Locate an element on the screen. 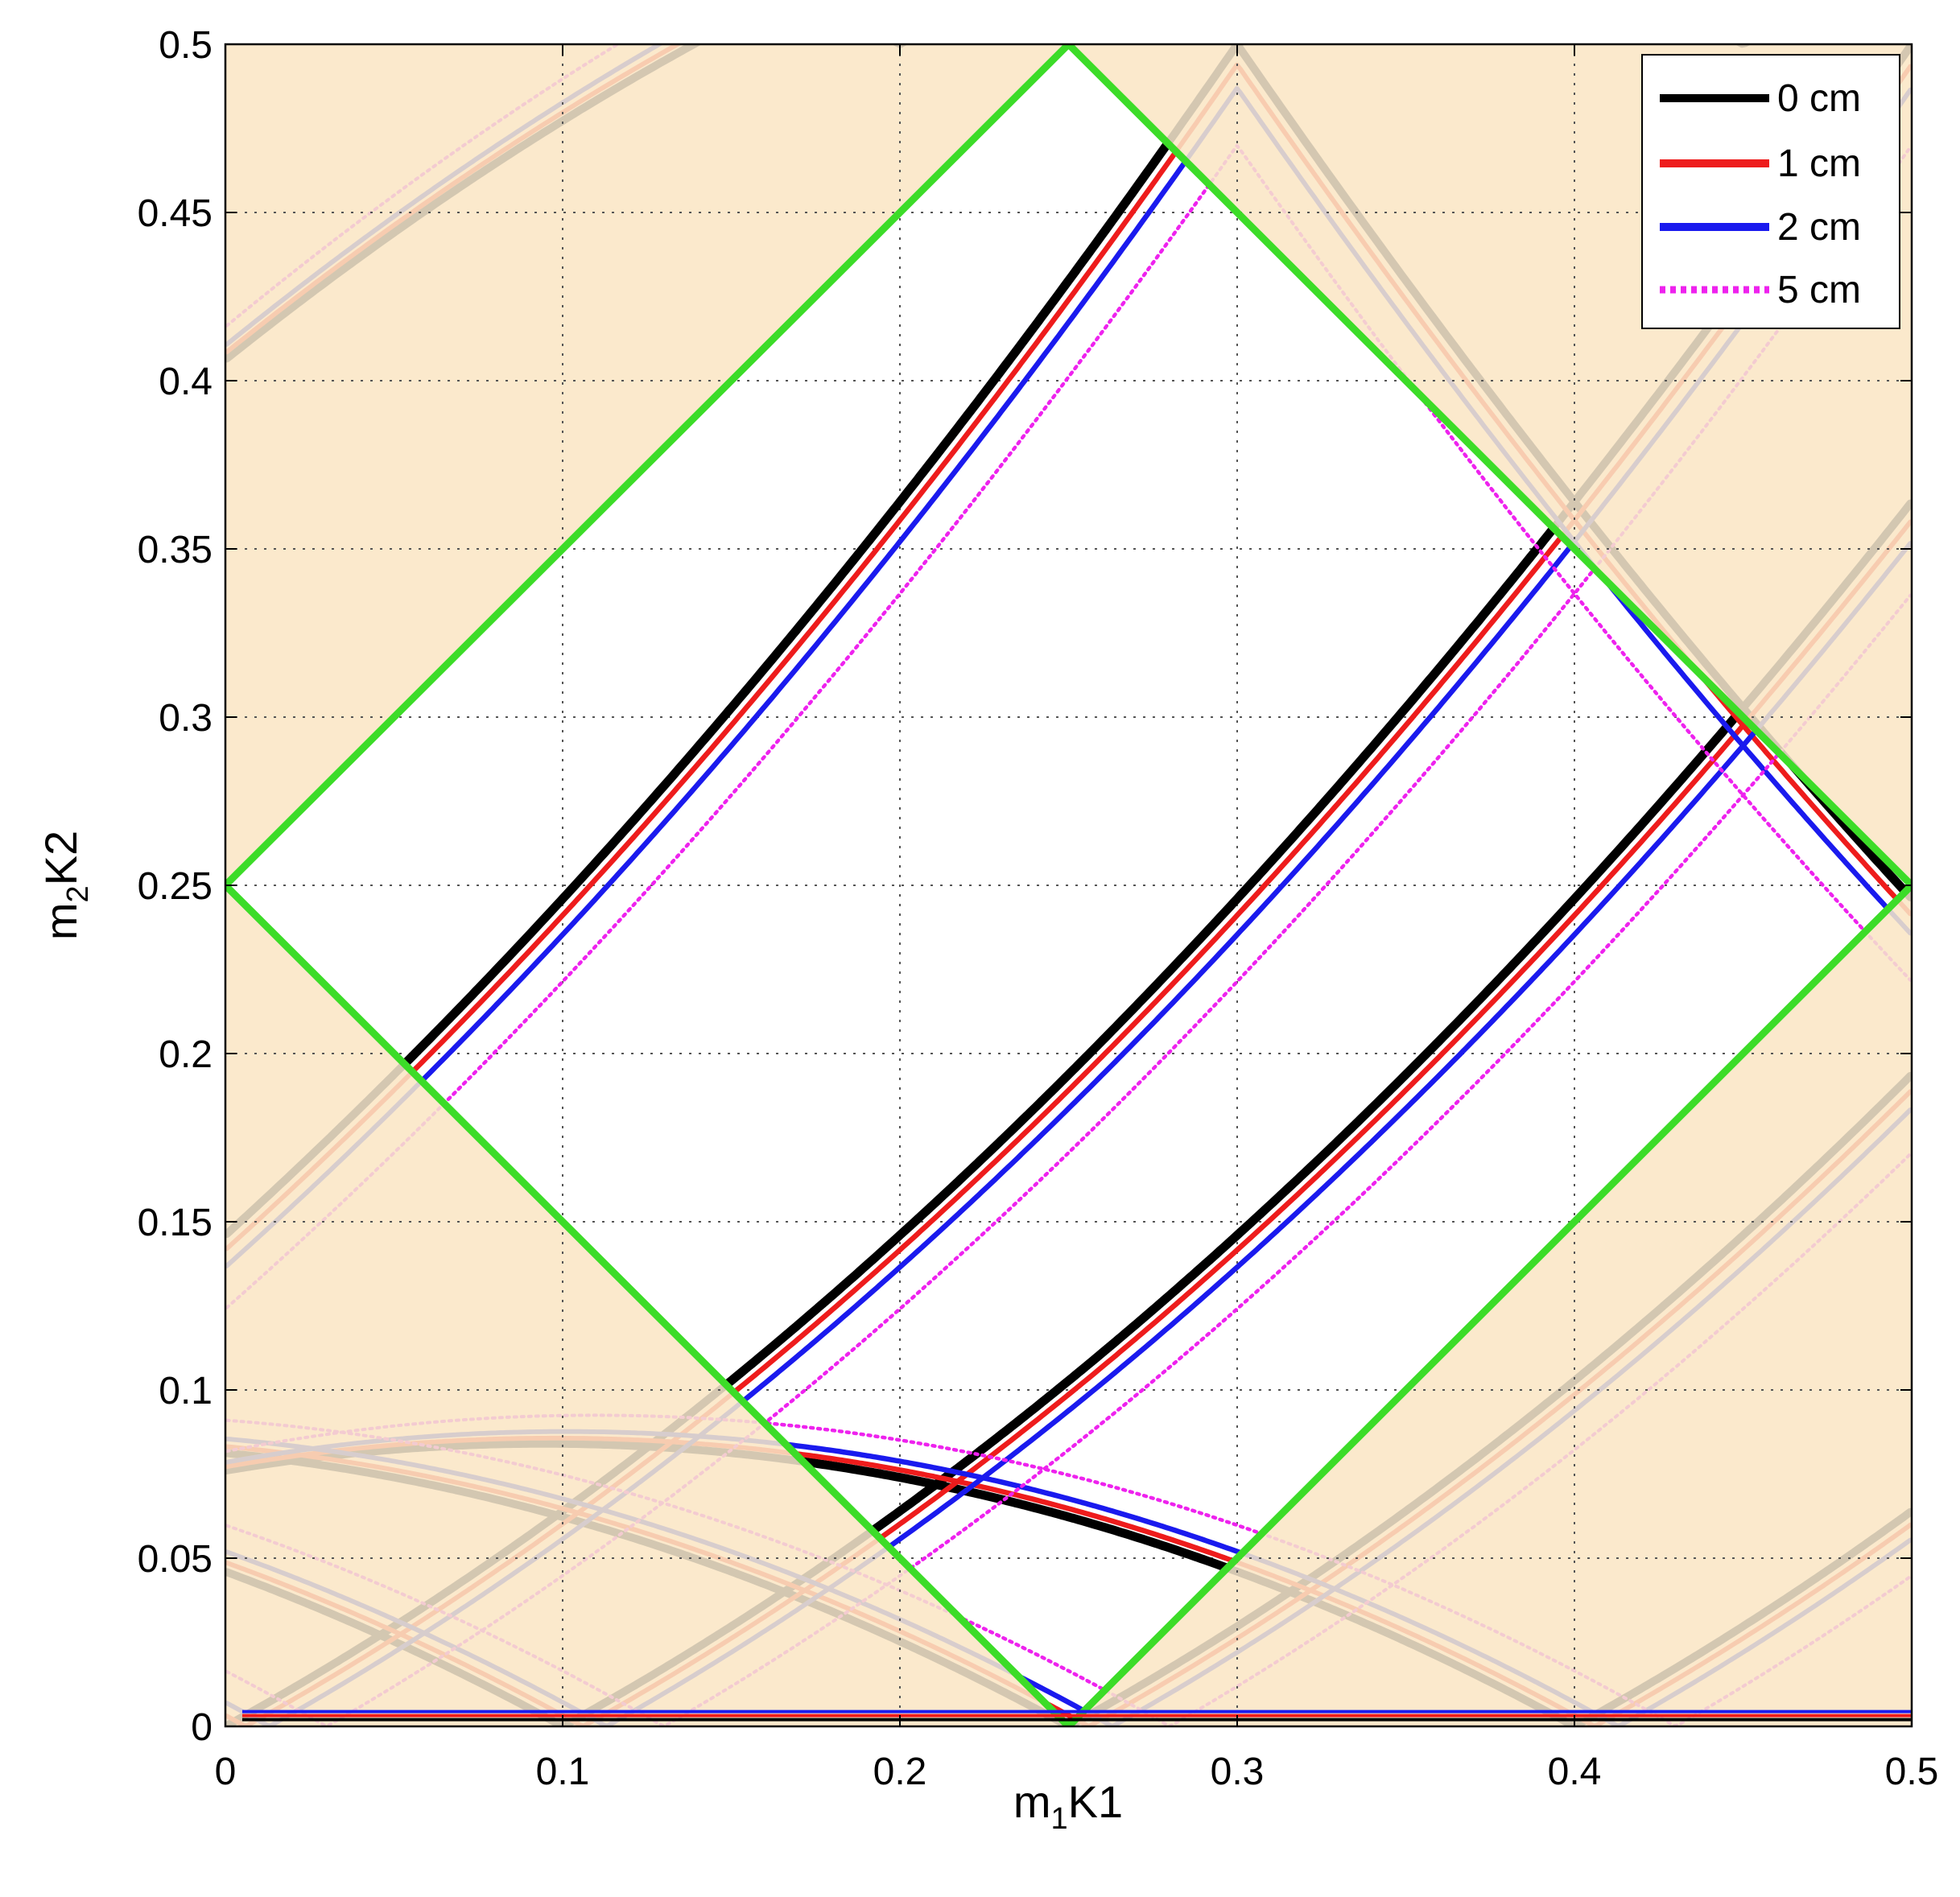  y-tick-label: 0.15 is located at coordinates (176, 1223).